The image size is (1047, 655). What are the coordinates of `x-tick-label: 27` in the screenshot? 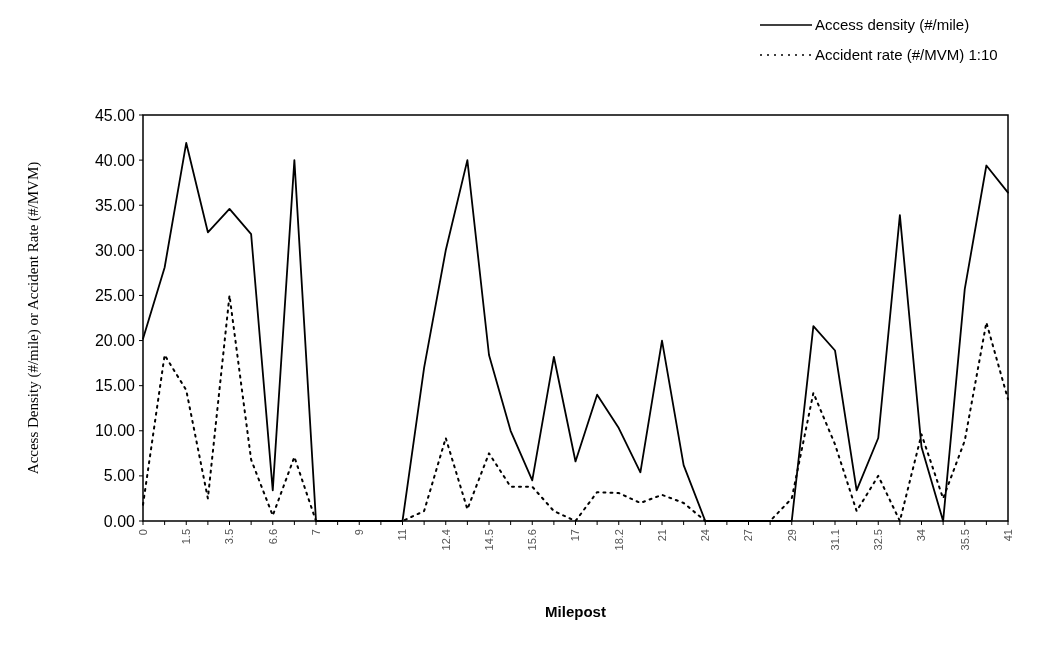 It's located at (748, 535).